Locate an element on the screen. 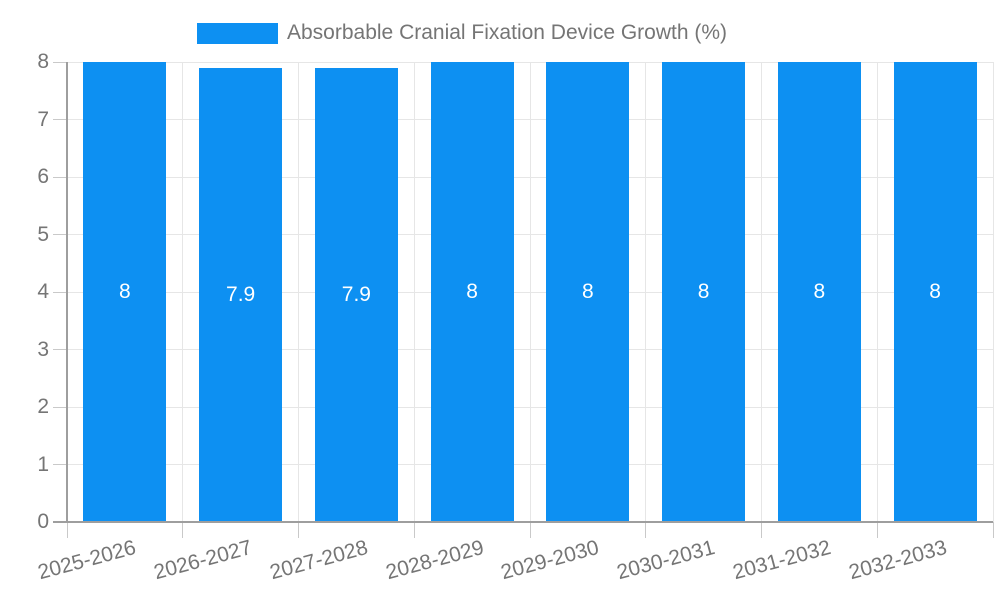 Image resolution: width=1000 pixels, height=600 pixels. x-axis-label: 2031-2032 is located at coordinates (782, 560).